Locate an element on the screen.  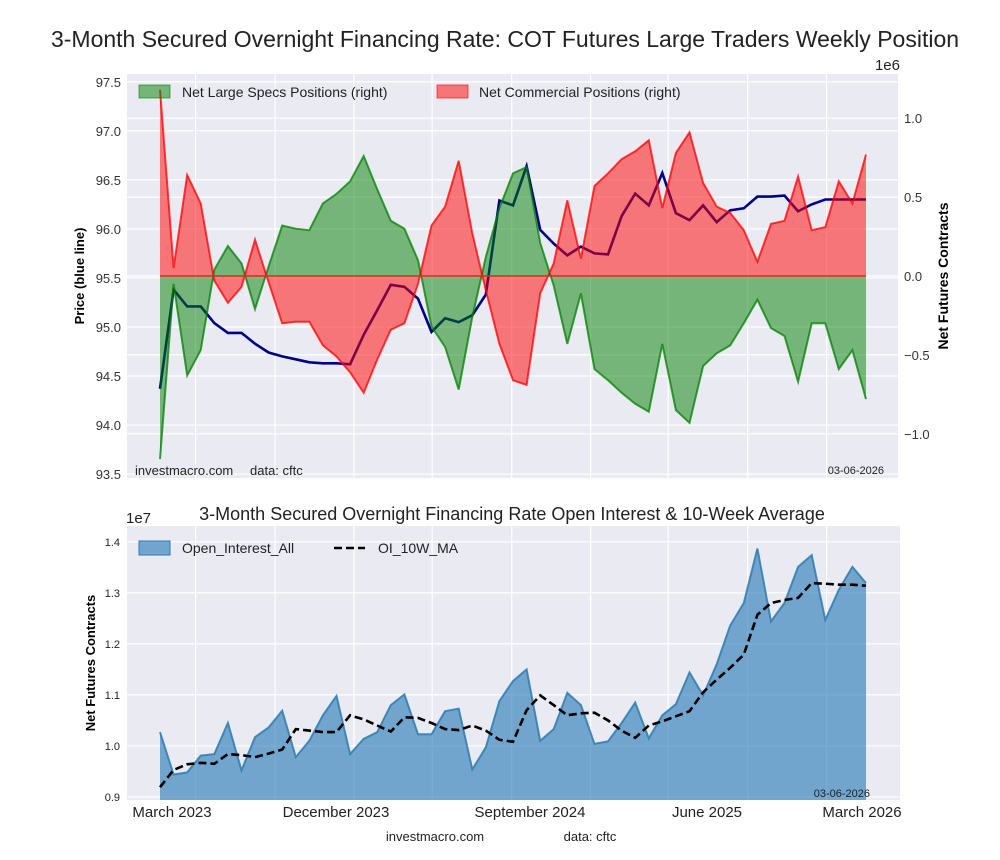
footer-source: data: cftc is located at coordinates (590, 836).